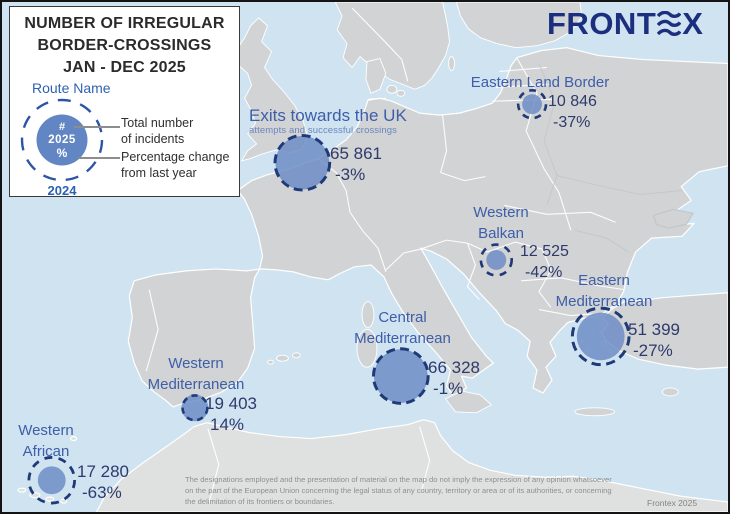 The width and height of the screenshot is (730, 514). I want to click on route-change-exits-uk: -3%, so click(350, 174).